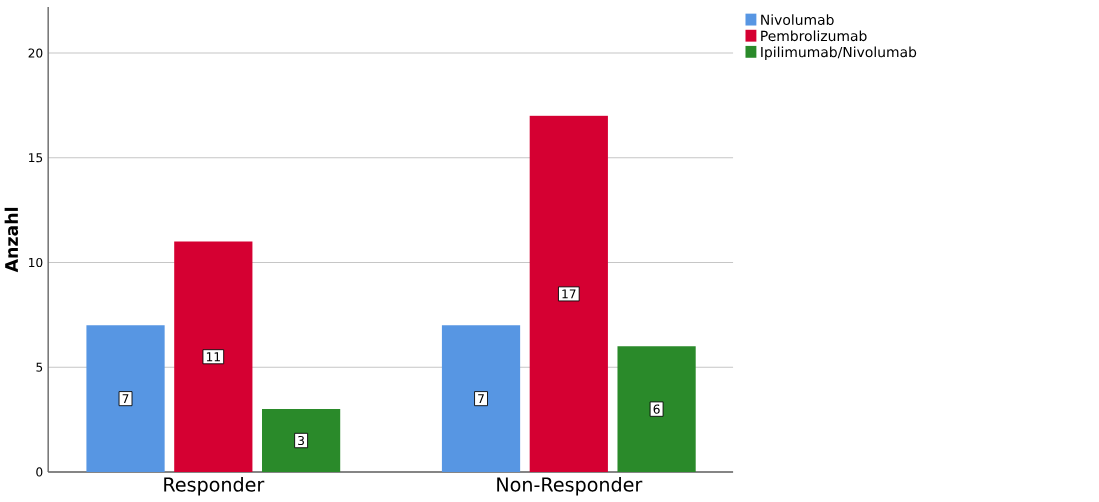 This screenshot has height=502, width=1099. Describe the element at coordinates (36, 158) in the screenshot. I see `y-tick-label: 15` at that location.